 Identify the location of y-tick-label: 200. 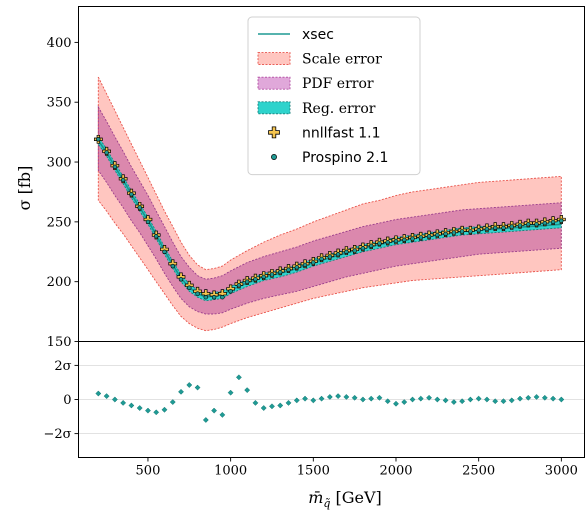
(59, 282).